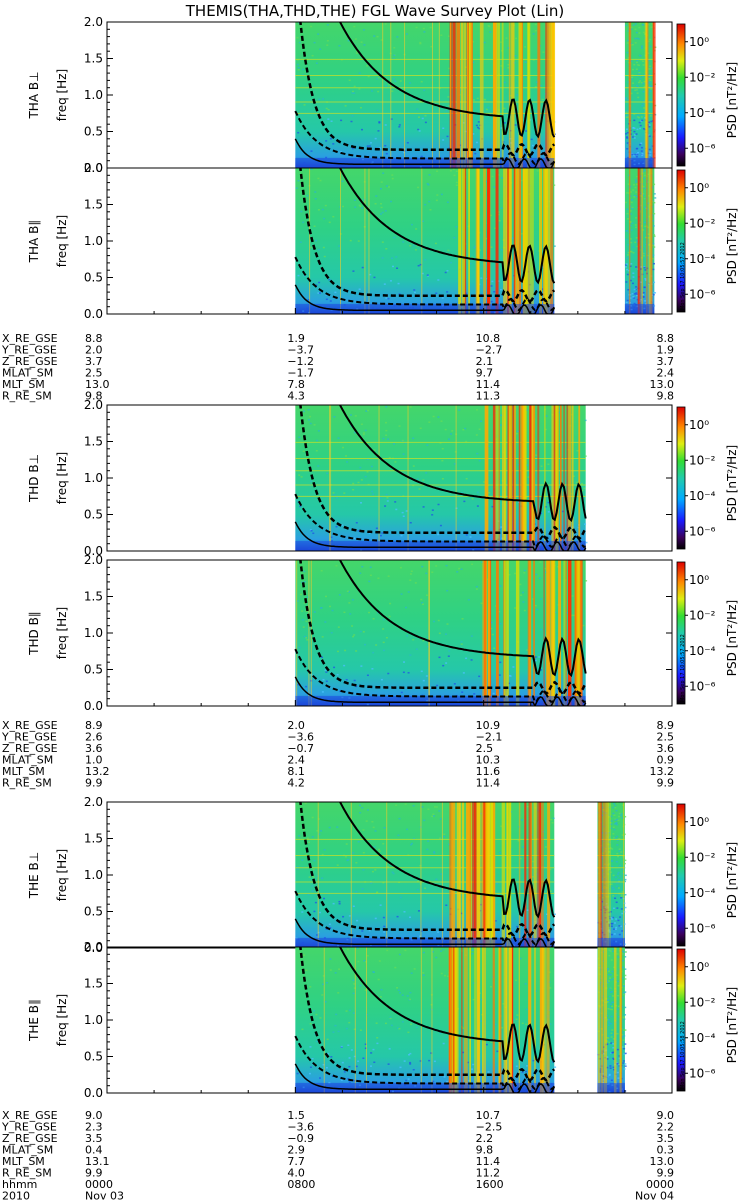  What do you see at coordinates (94, 373) in the screenshot?
I see `ephemeris-value: 2.5` at bounding box center [94, 373].